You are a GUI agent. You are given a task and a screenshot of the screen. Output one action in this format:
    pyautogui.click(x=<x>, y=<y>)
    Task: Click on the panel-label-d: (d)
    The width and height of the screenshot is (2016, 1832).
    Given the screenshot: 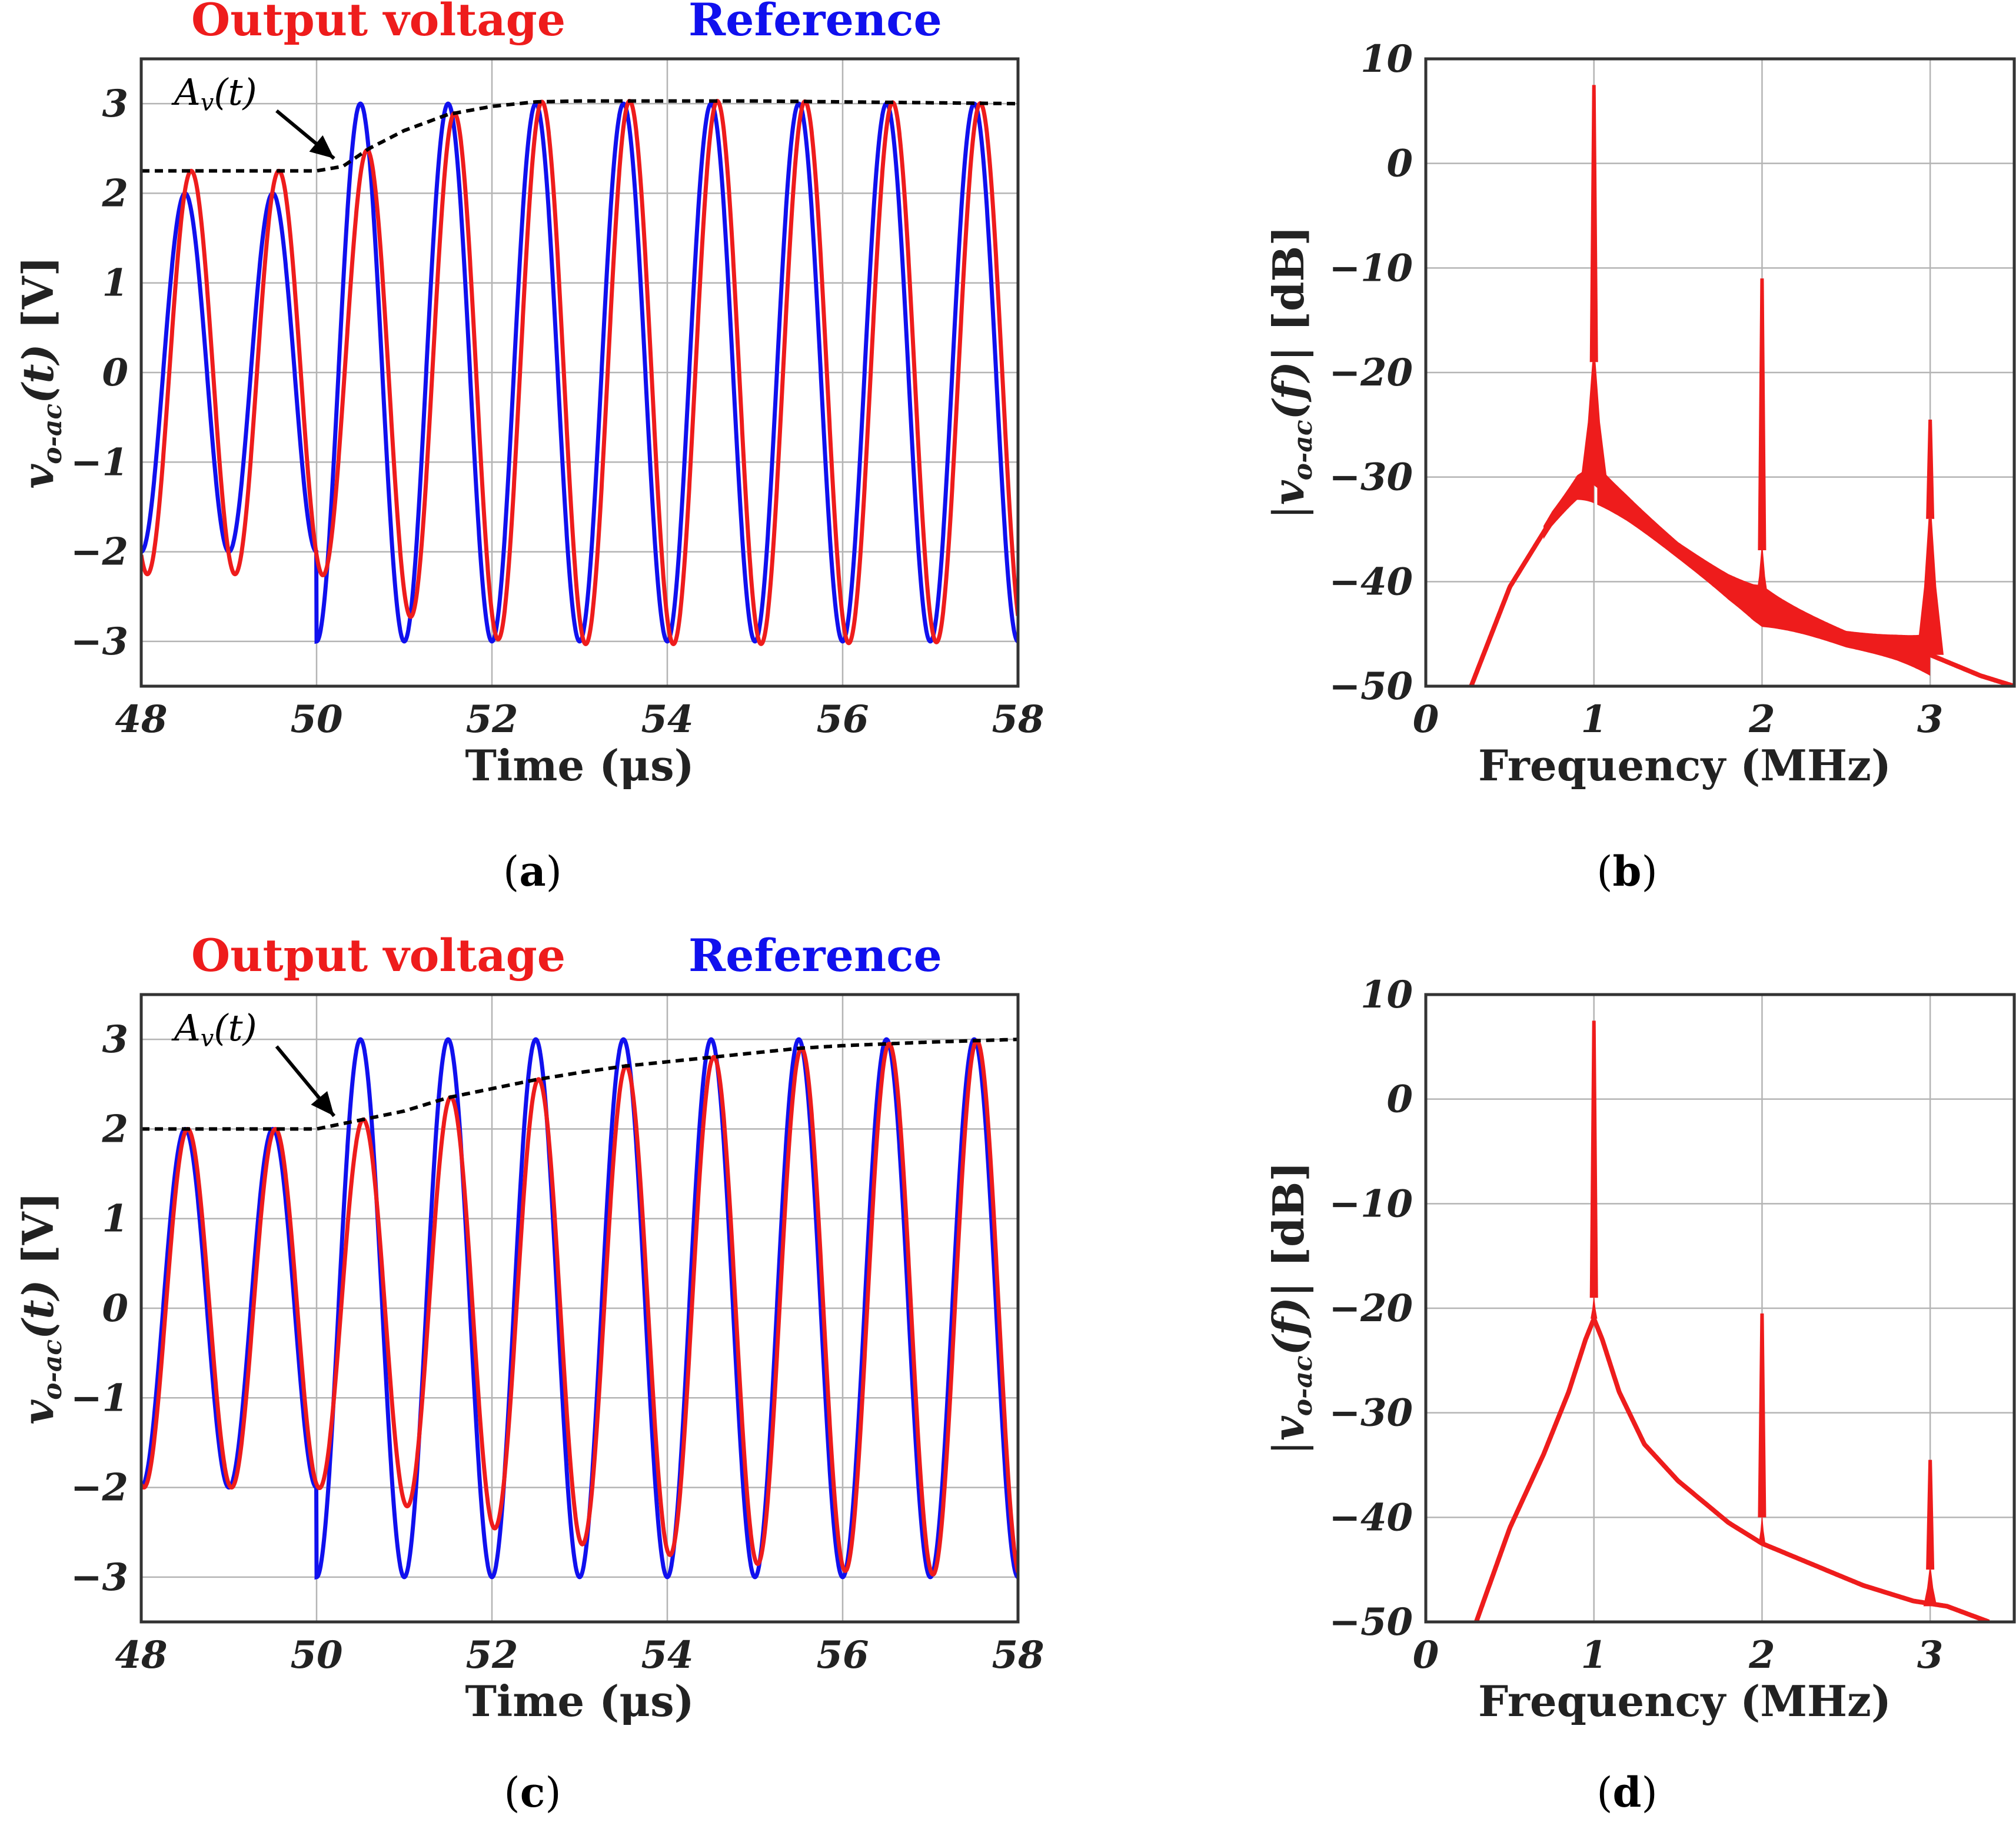 What is the action you would take?
    pyautogui.click(x=1627, y=1792)
    